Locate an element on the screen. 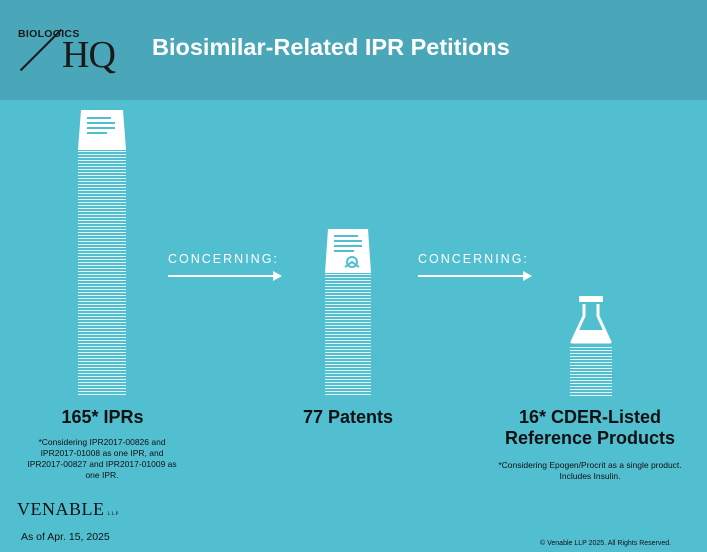  concerning-label-2: CONCERNING: is located at coordinates (473, 259).